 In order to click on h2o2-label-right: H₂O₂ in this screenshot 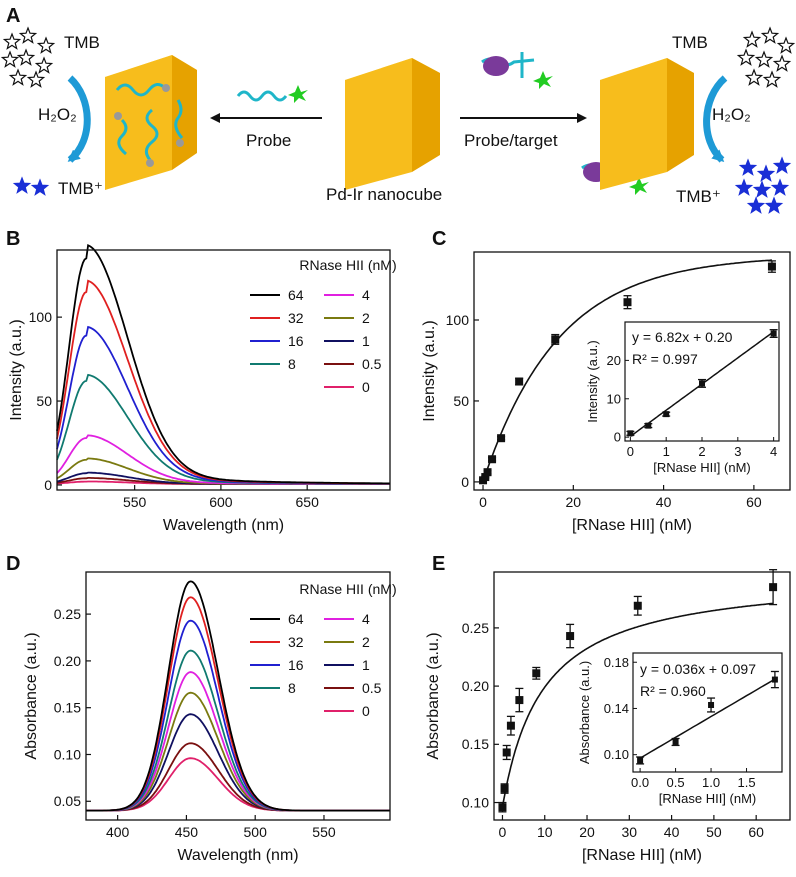, I will do `click(731, 114)`.